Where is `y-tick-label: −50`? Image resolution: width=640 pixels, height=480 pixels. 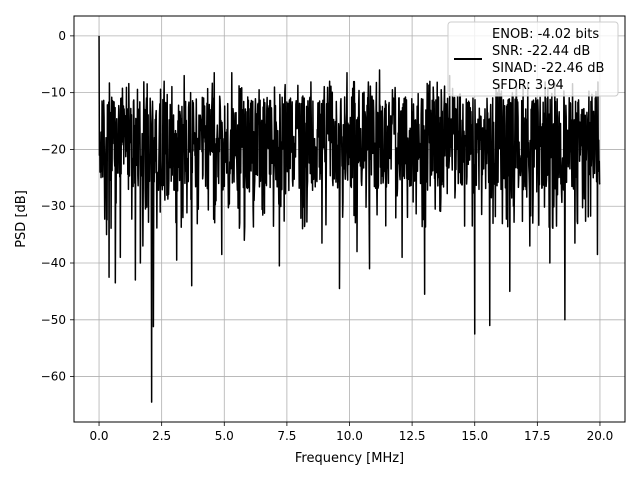 y-tick-label: −50 is located at coordinates (53, 320).